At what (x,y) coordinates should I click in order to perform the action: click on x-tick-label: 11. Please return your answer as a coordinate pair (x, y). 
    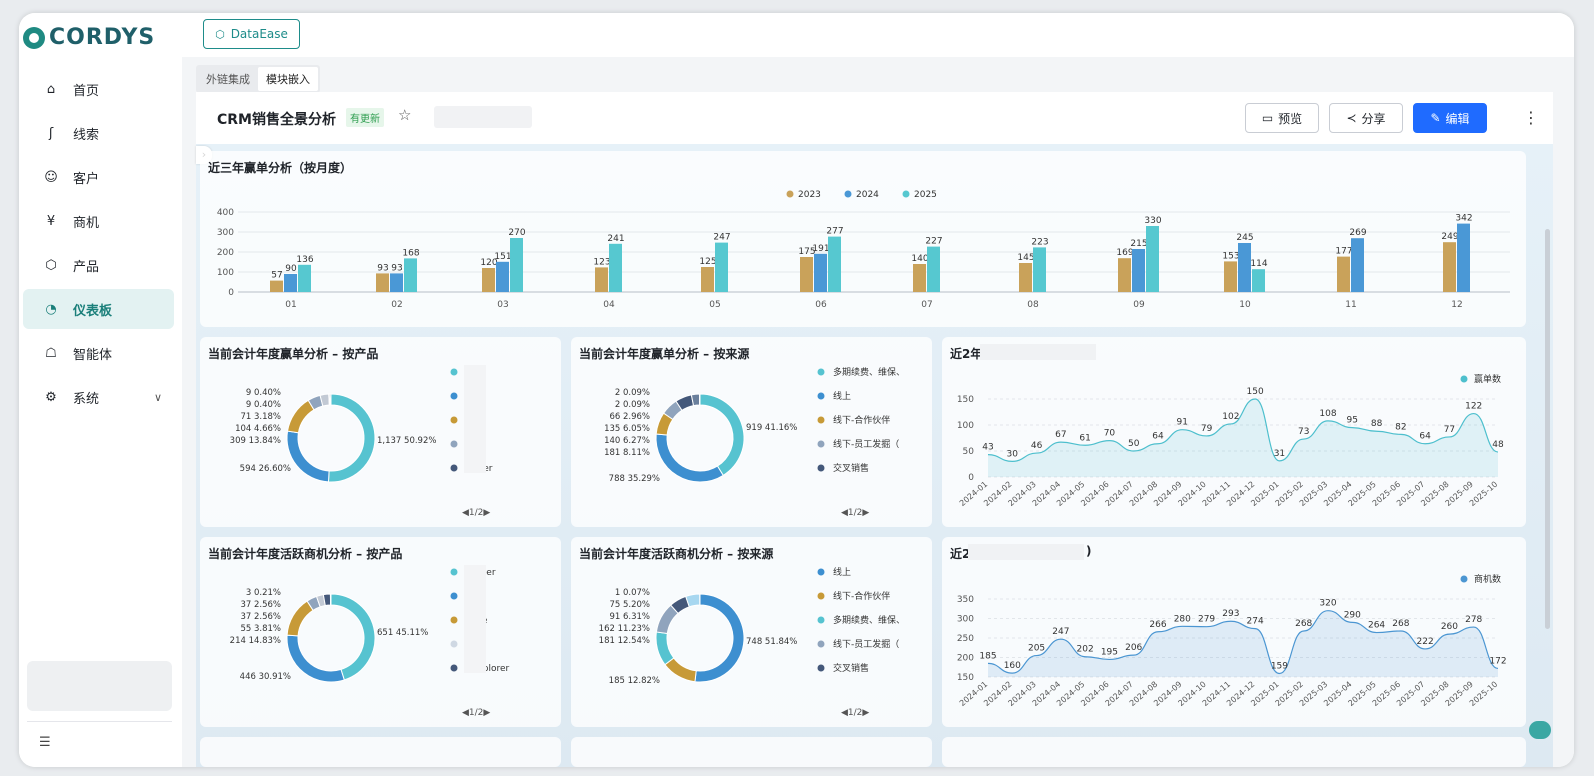
    Looking at the image, I should click on (1350, 305).